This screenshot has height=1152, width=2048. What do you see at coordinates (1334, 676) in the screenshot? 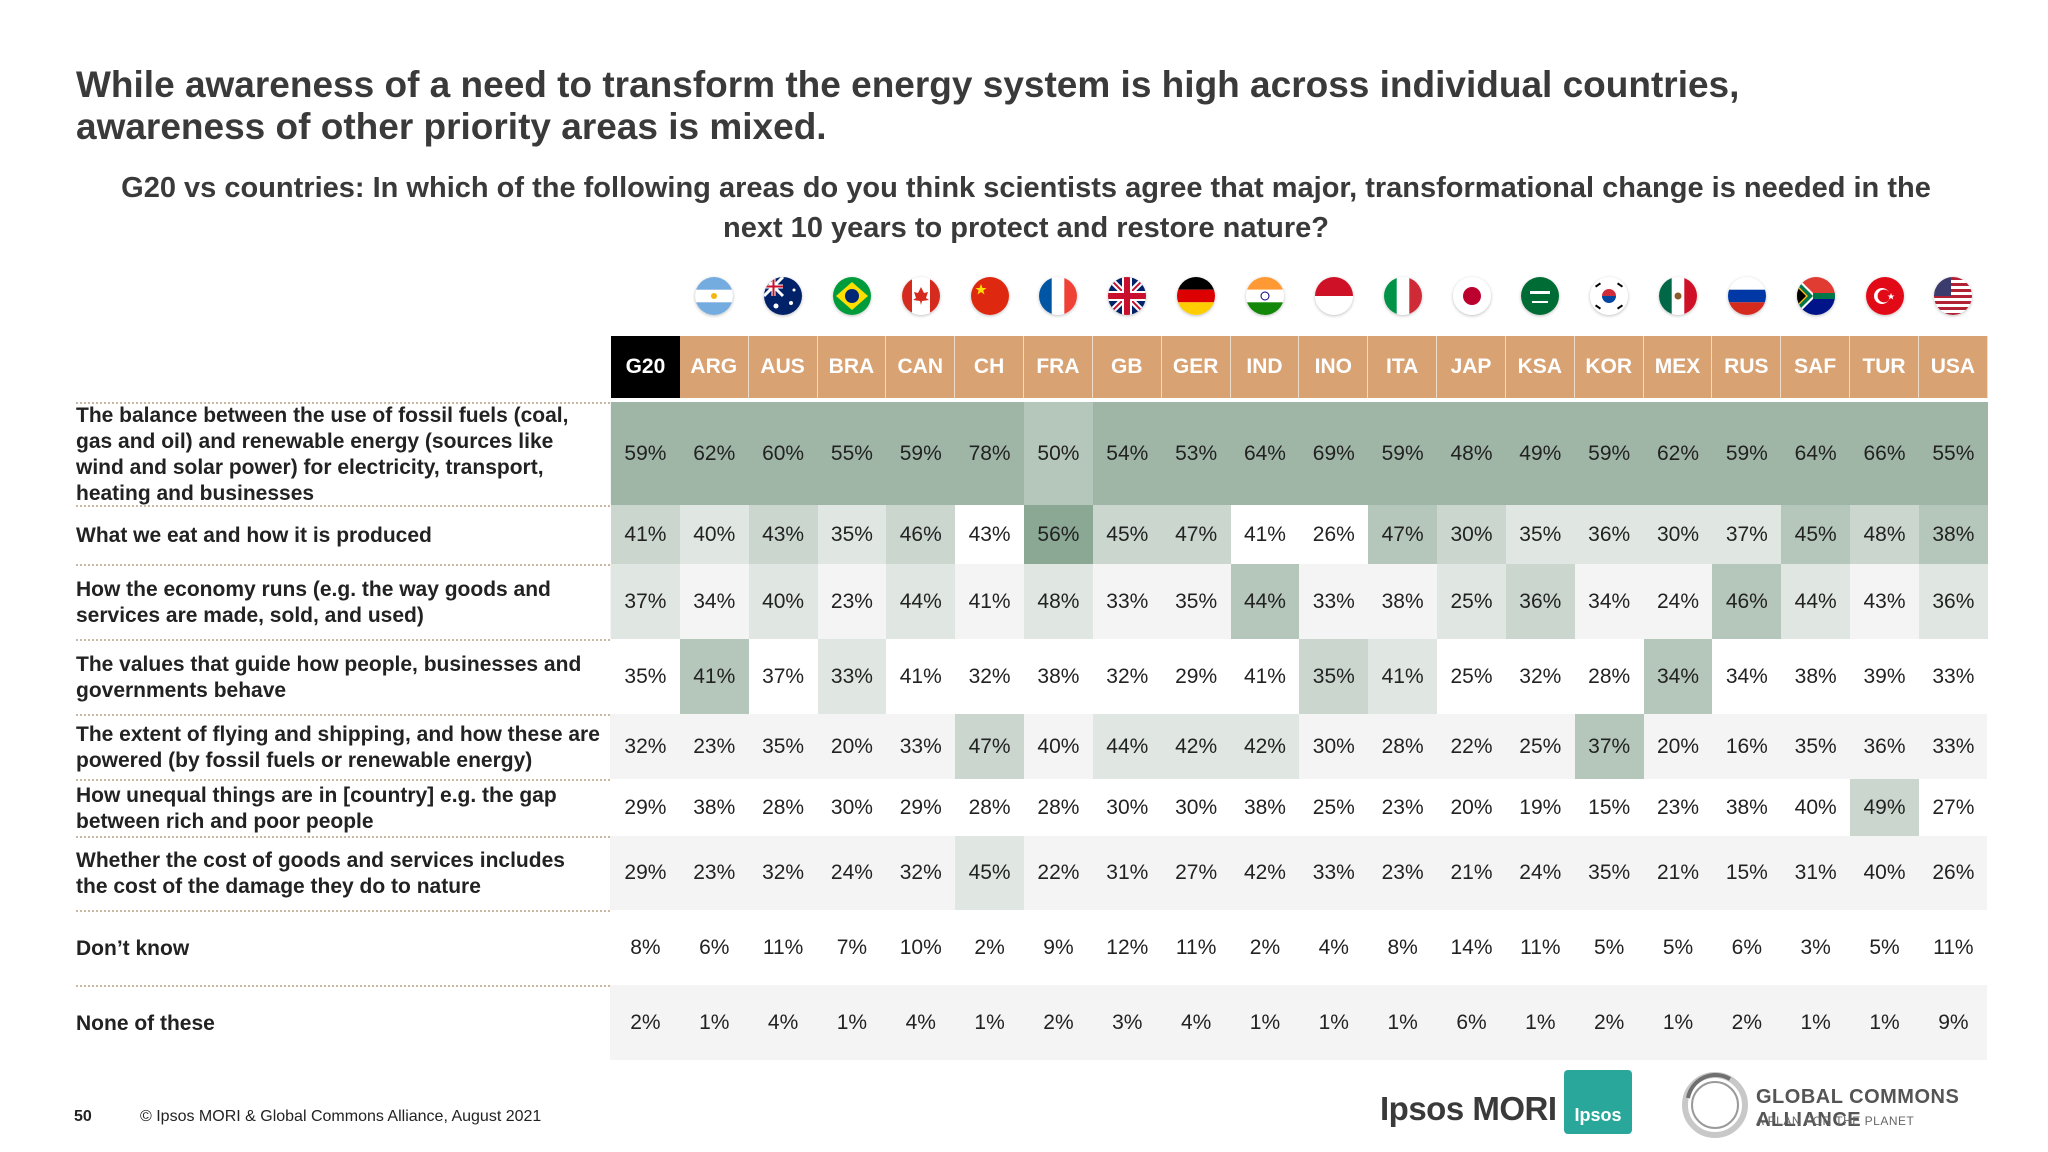
I see `table-cell-ino: 35%` at bounding box center [1334, 676].